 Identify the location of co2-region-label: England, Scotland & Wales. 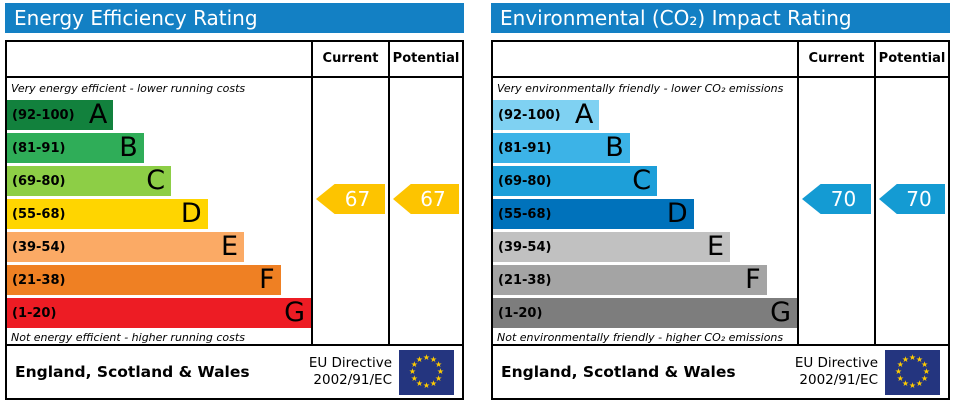
(618, 372).